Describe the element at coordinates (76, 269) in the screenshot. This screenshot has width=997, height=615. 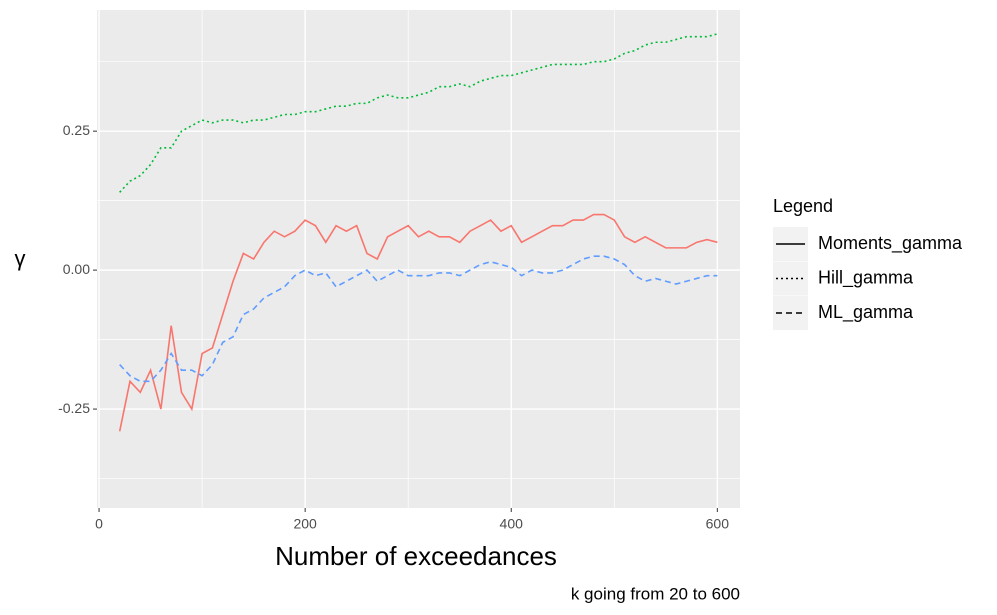
I see `y-tick-label: 0.00` at that location.